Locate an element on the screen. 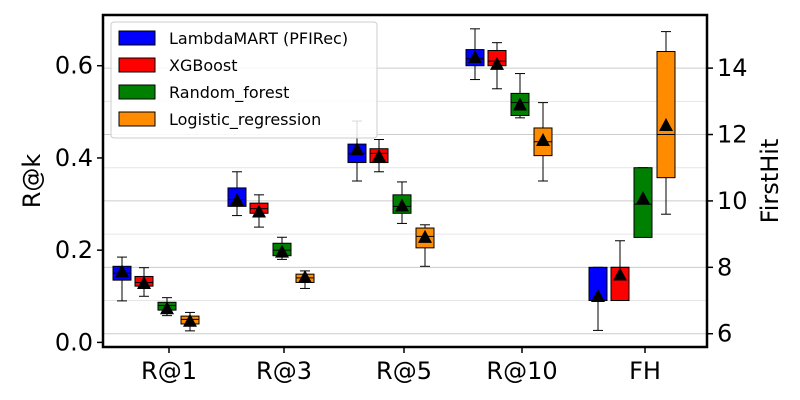 This screenshot has height=400, width=800. x-tick-label: FH is located at coordinates (645, 371).